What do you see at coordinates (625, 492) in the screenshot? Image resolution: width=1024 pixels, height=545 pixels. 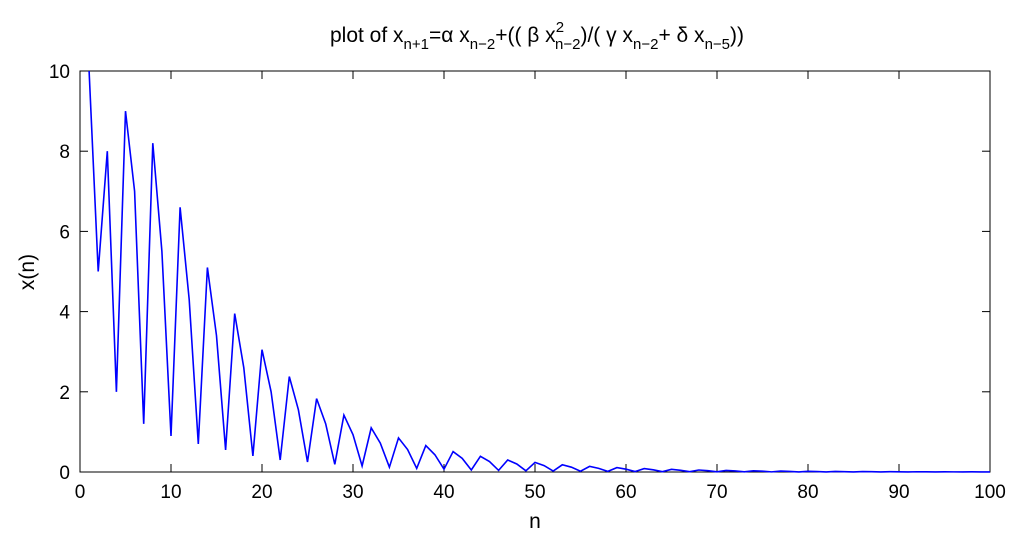 I see `x-tick-label: 60` at bounding box center [625, 492].